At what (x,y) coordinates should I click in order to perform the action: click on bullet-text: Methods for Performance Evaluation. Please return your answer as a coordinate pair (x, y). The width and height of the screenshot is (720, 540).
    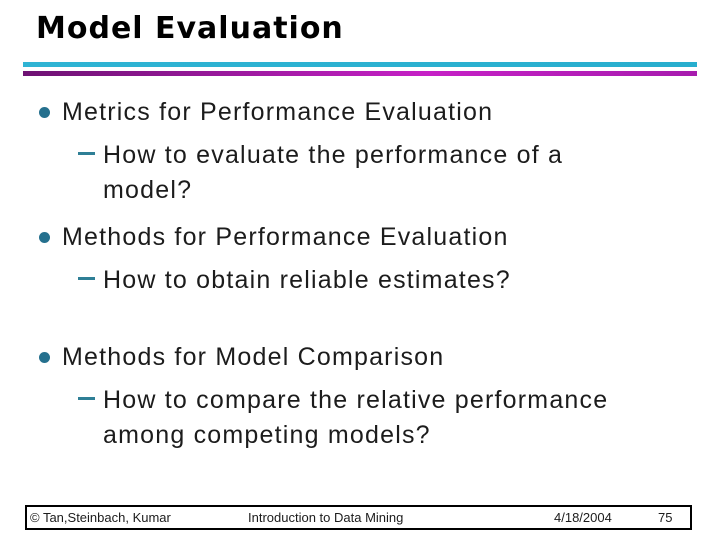
    Looking at the image, I should click on (285, 237).